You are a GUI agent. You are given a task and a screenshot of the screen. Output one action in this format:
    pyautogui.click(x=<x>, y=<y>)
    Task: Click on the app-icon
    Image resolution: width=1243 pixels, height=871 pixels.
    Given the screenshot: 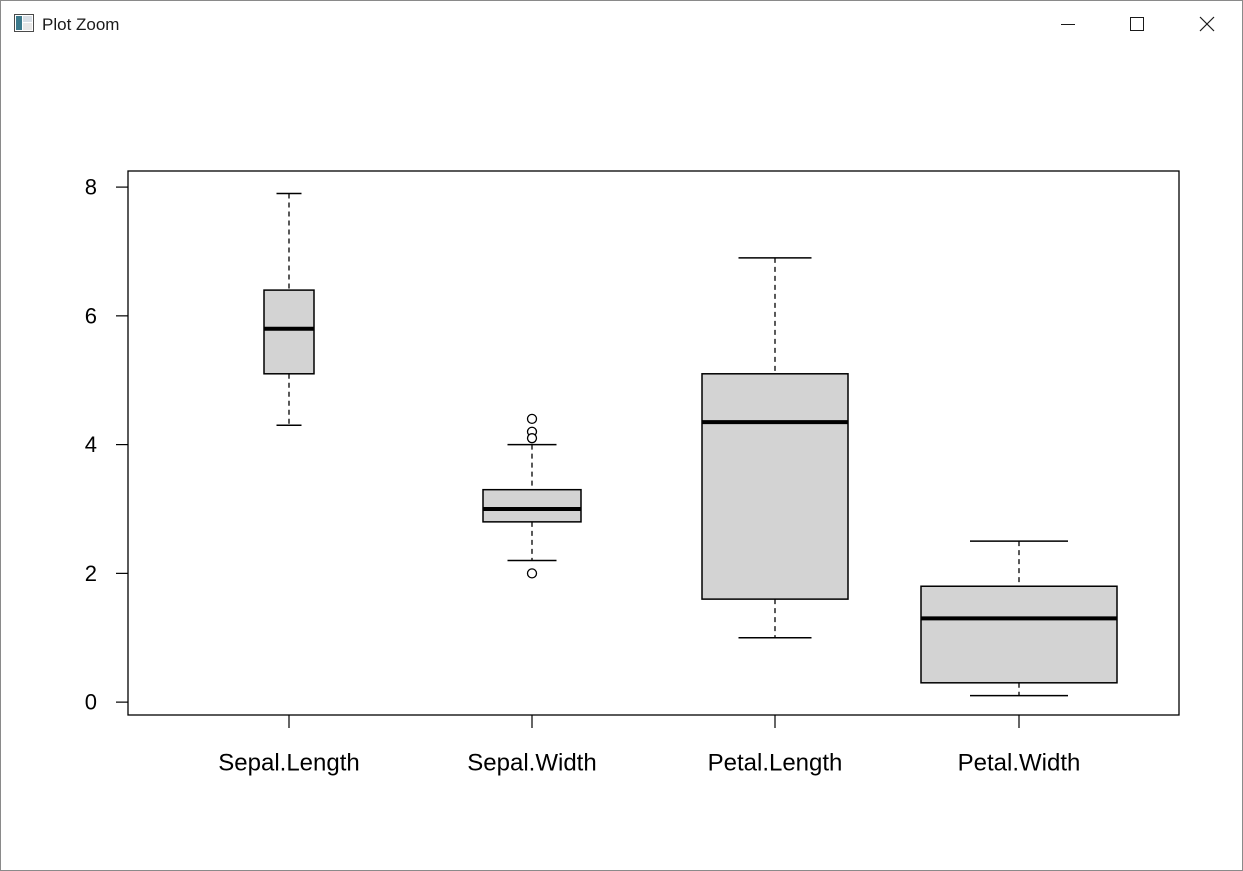 What is the action you would take?
    pyautogui.click(x=24, y=23)
    